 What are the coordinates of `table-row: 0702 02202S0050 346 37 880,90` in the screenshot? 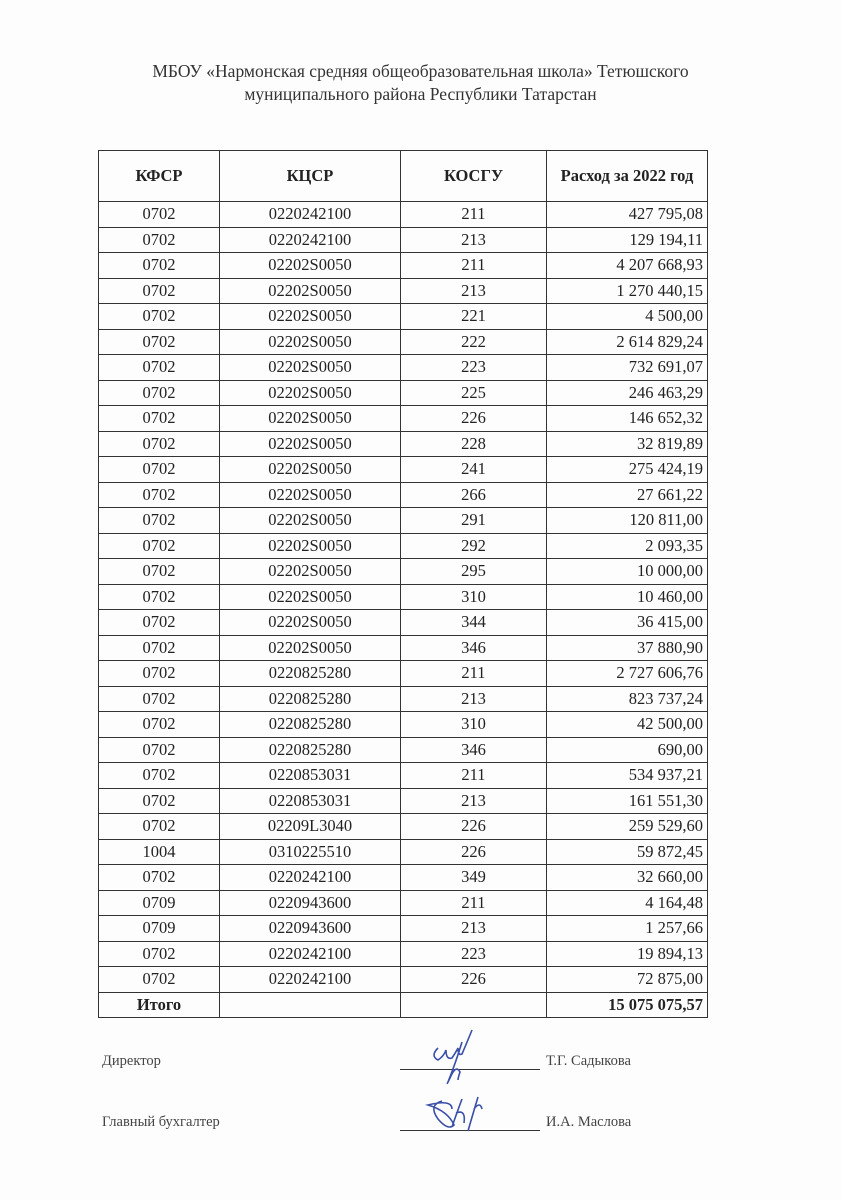 It's located at (403, 647).